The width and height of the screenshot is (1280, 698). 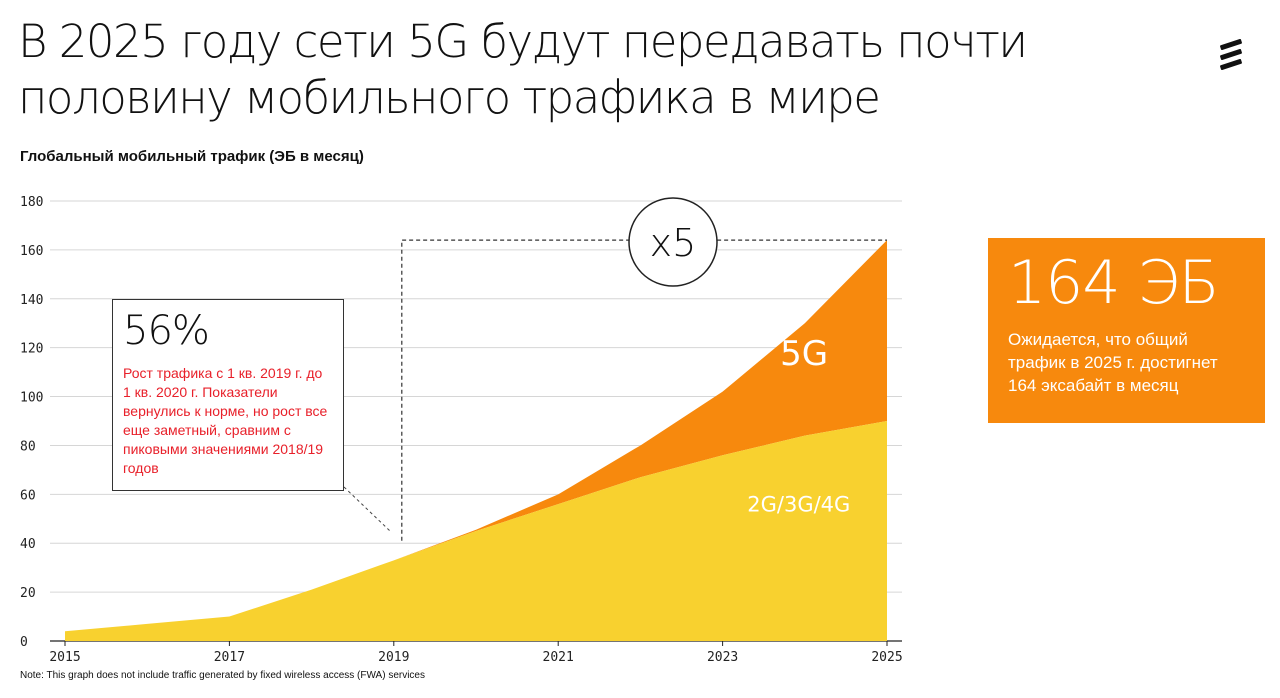 I want to click on x-tick-label: 2019, so click(x=393, y=657).